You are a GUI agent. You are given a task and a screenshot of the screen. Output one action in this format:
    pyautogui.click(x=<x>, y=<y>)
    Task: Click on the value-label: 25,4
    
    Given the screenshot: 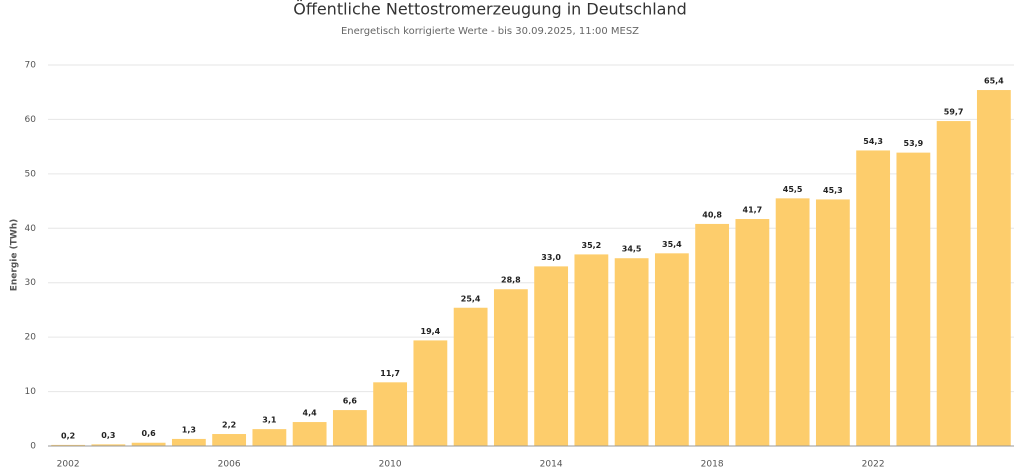 What is the action you would take?
    pyautogui.click(x=471, y=298)
    